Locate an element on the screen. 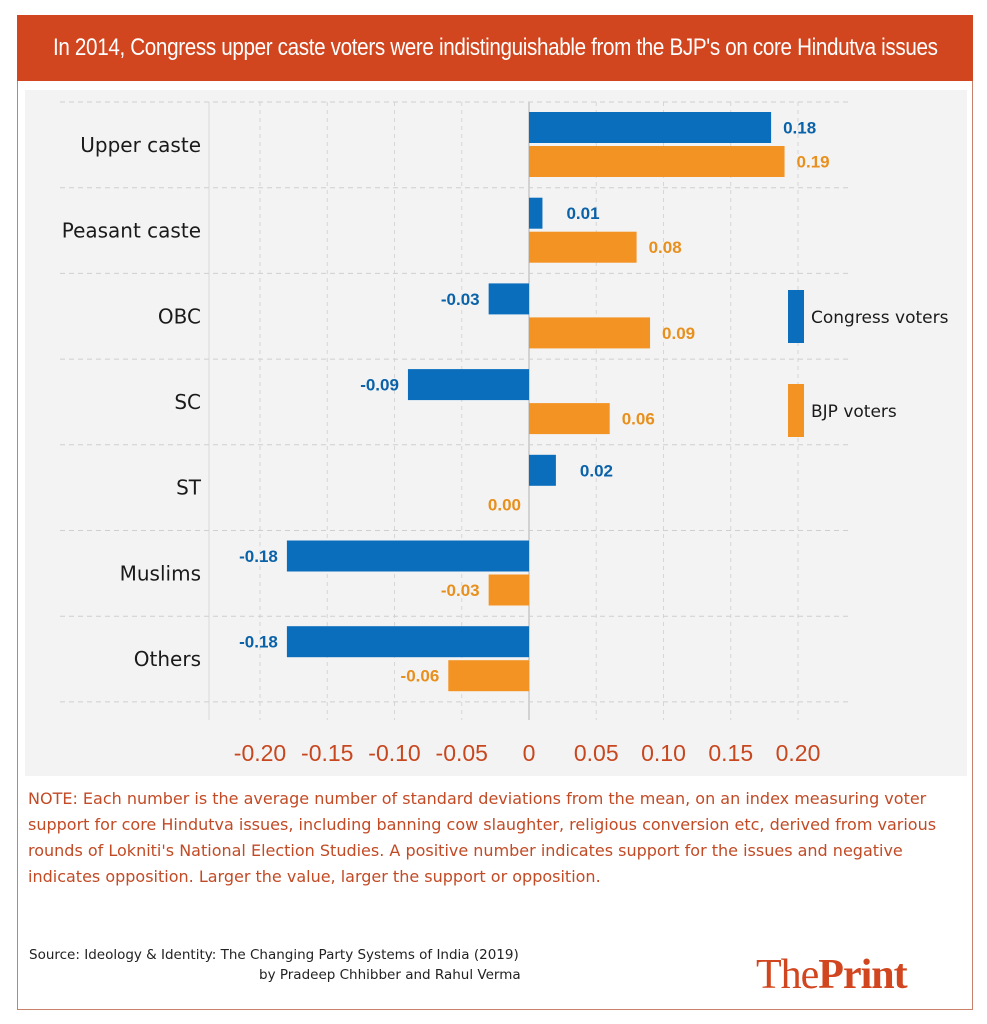 This screenshot has width=987, height=1024. value-label: 0.09 is located at coordinates (678, 333).